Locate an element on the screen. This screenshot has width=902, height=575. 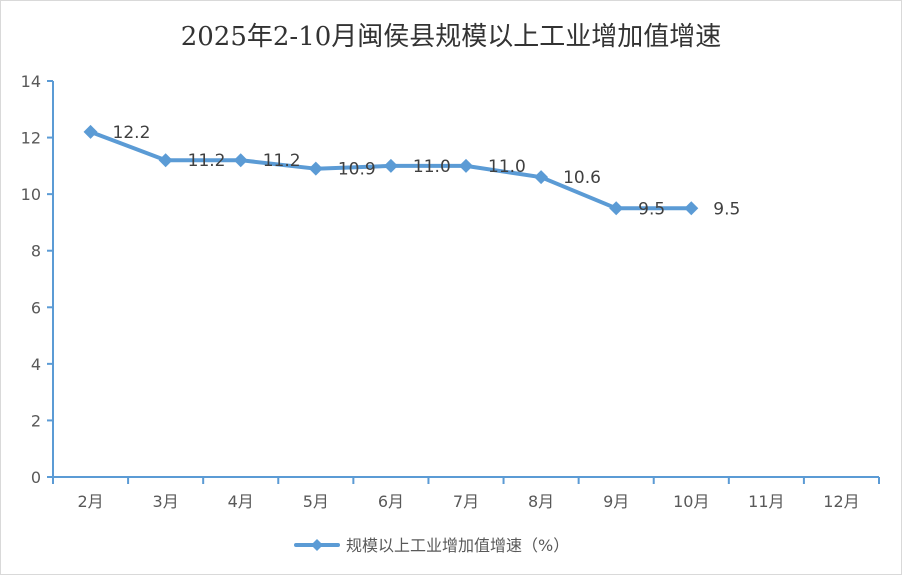
x-axis-tick-label: 4月 is located at coordinates (241, 501).